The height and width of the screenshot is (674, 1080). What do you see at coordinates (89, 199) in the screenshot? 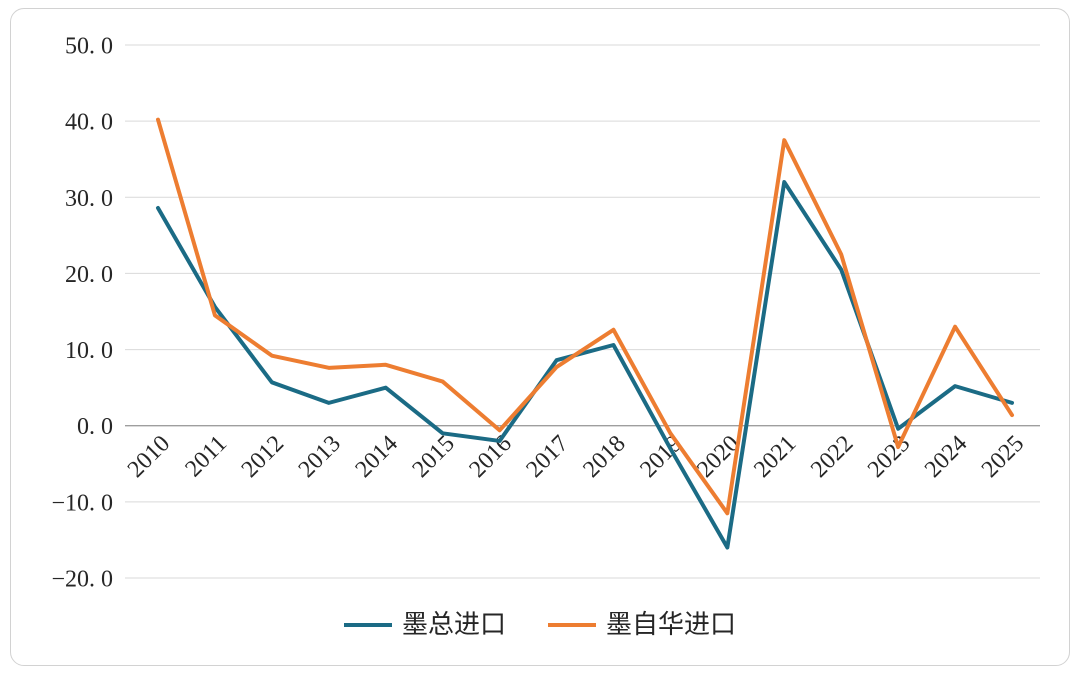
I see `y-tick-label: 30. 0` at bounding box center [89, 199].